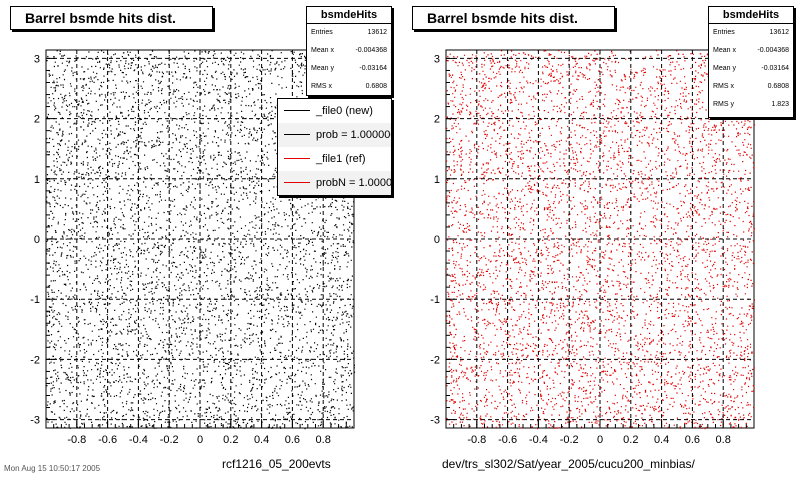 The height and width of the screenshot is (480, 800). I want to click on right-x-tick-label: -0.8, so click(476, 440).